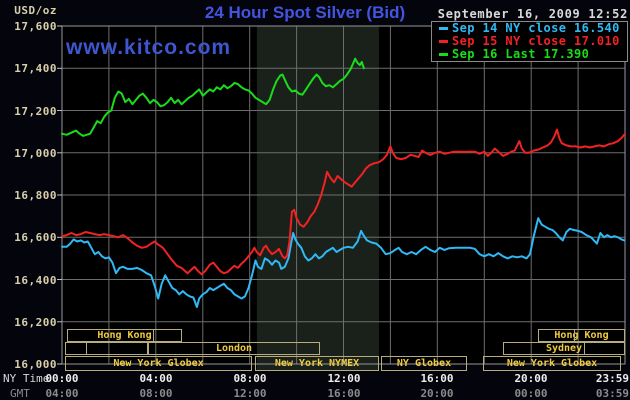 The image size is (630, 400). I want to click on ny-time-axis-label: NY Time, so click(26, 378).